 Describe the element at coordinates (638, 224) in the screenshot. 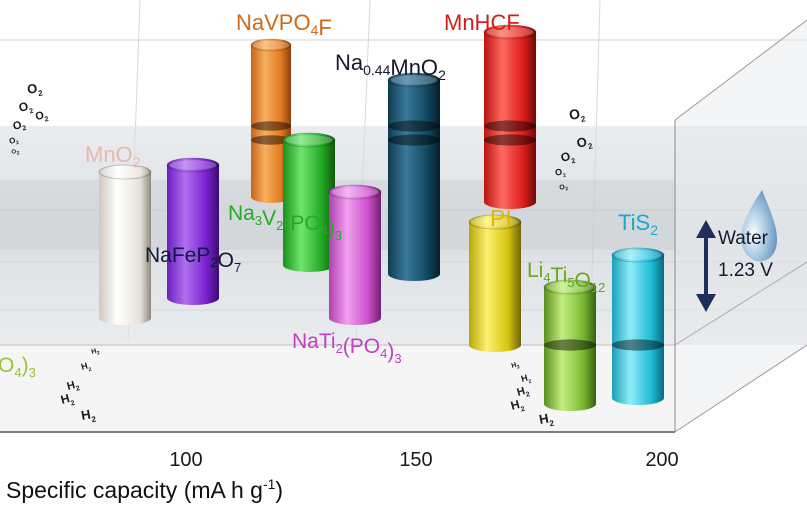

I see `series-label: TiS2` at that location.